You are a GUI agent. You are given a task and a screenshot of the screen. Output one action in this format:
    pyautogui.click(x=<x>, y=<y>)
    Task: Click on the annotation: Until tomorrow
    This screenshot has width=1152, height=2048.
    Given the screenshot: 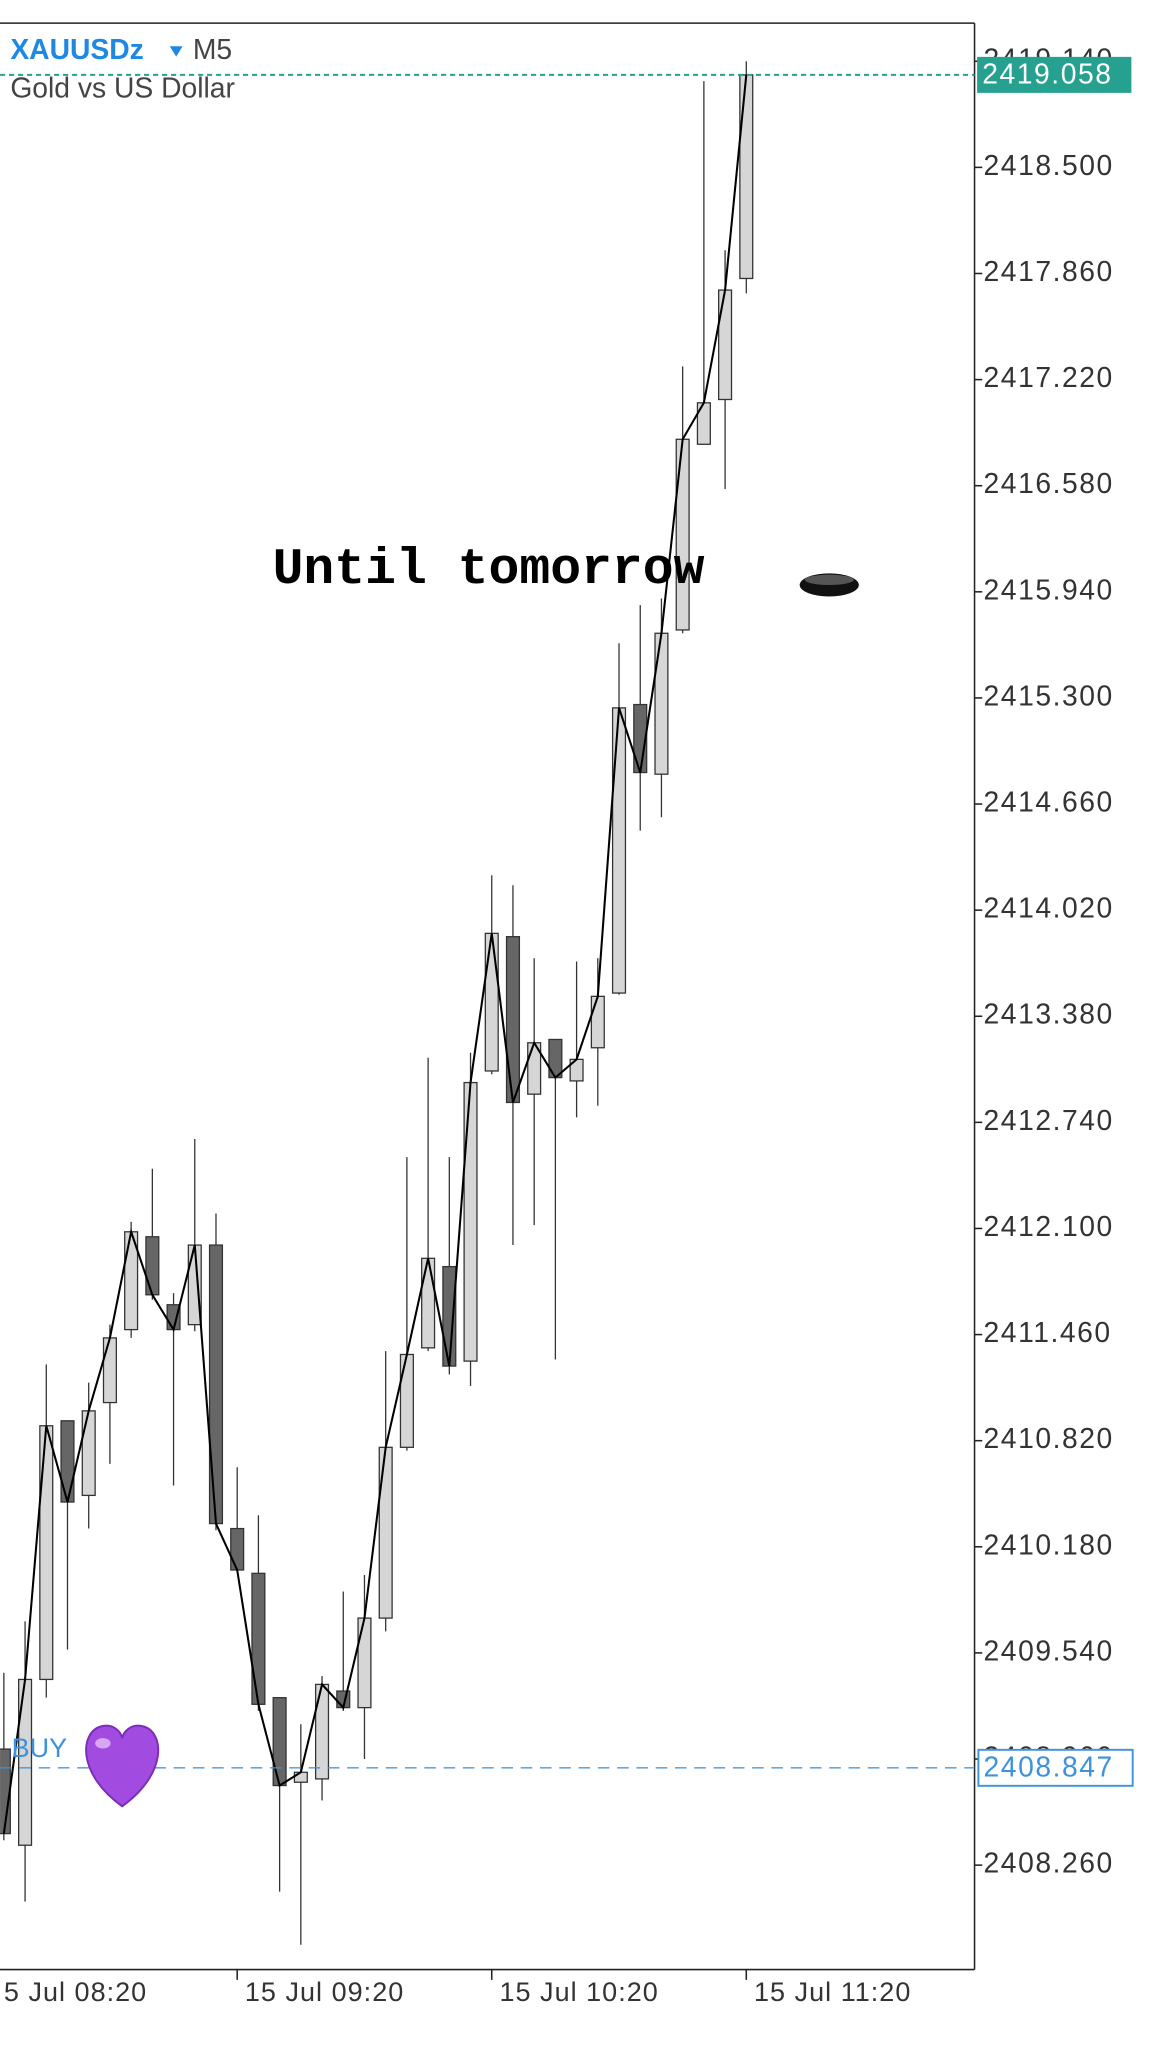 What is the action you would take?
    pyautogui.click(x=489, y=570)
    